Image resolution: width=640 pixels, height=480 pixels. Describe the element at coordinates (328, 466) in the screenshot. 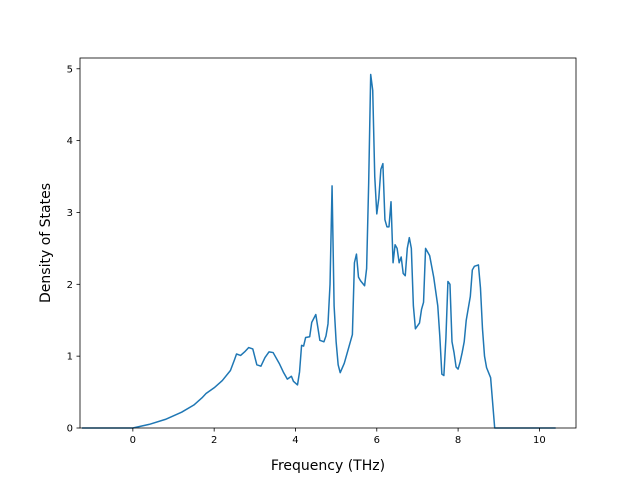

I see `x-axis-label: Frequency (THz)` at that location.